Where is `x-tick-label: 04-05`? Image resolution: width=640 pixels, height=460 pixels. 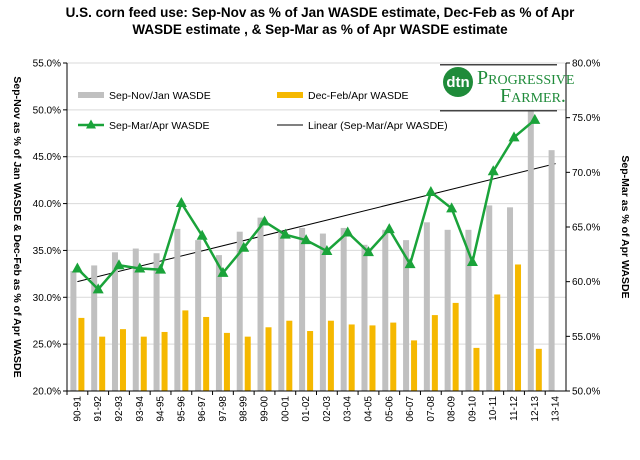
x-tick-label: 04-05 is located at coordinates (368, 409).